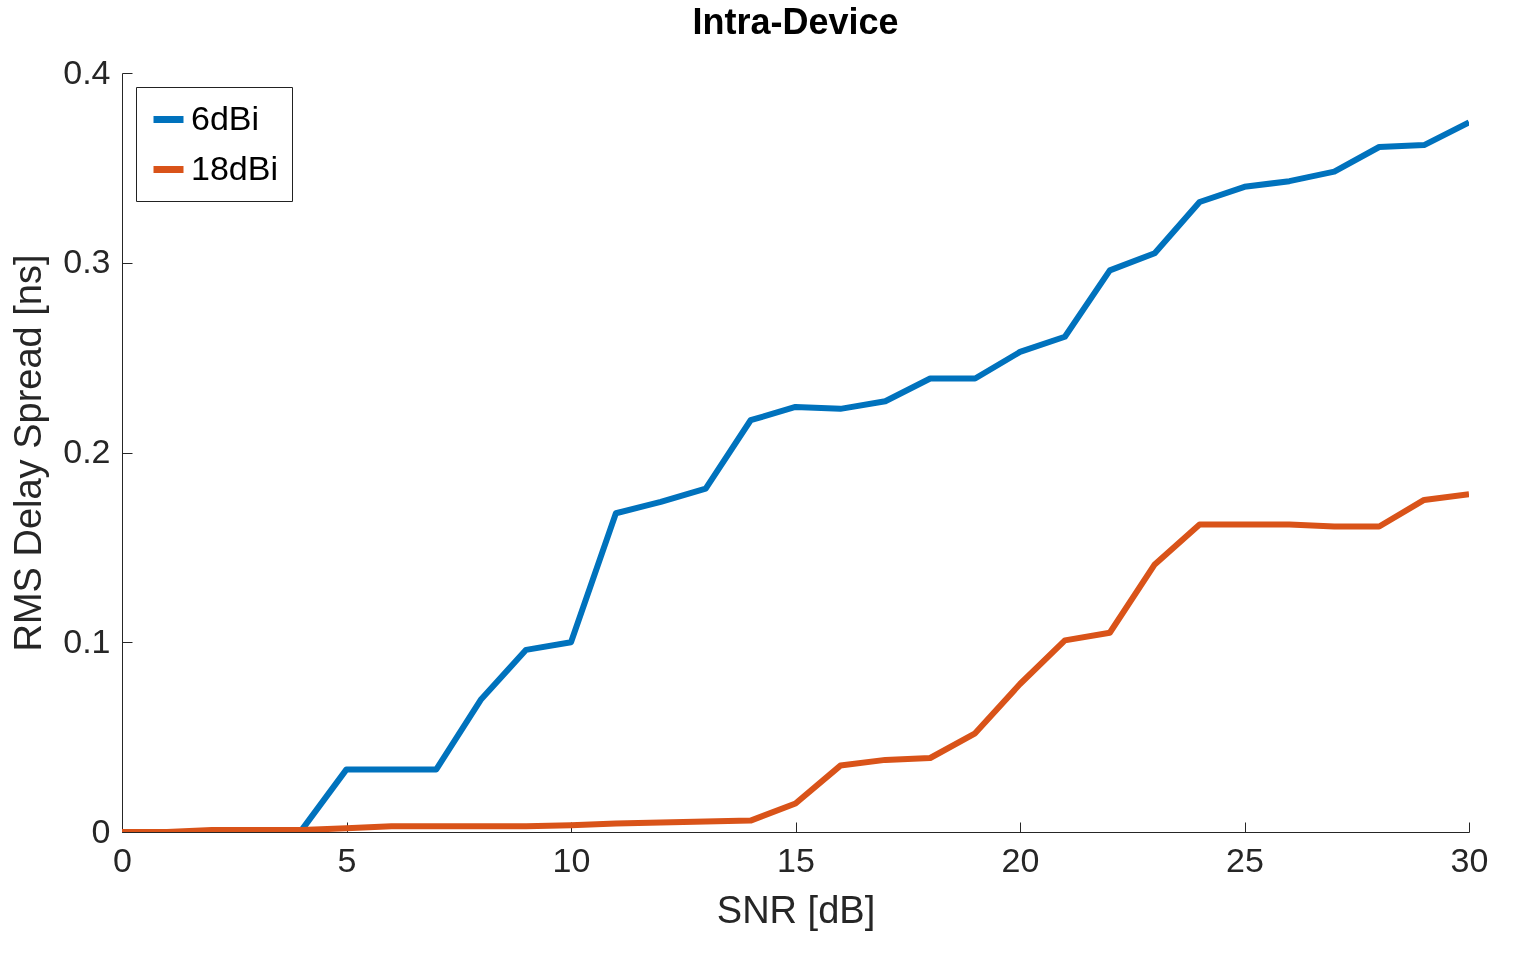 Image resolution: width=1537 pixels, height=973 pixels. What do you see at coordinates (101, 830) in the screenshot?
I see `y-tick-label: 0` at bounding box center [101, 830].